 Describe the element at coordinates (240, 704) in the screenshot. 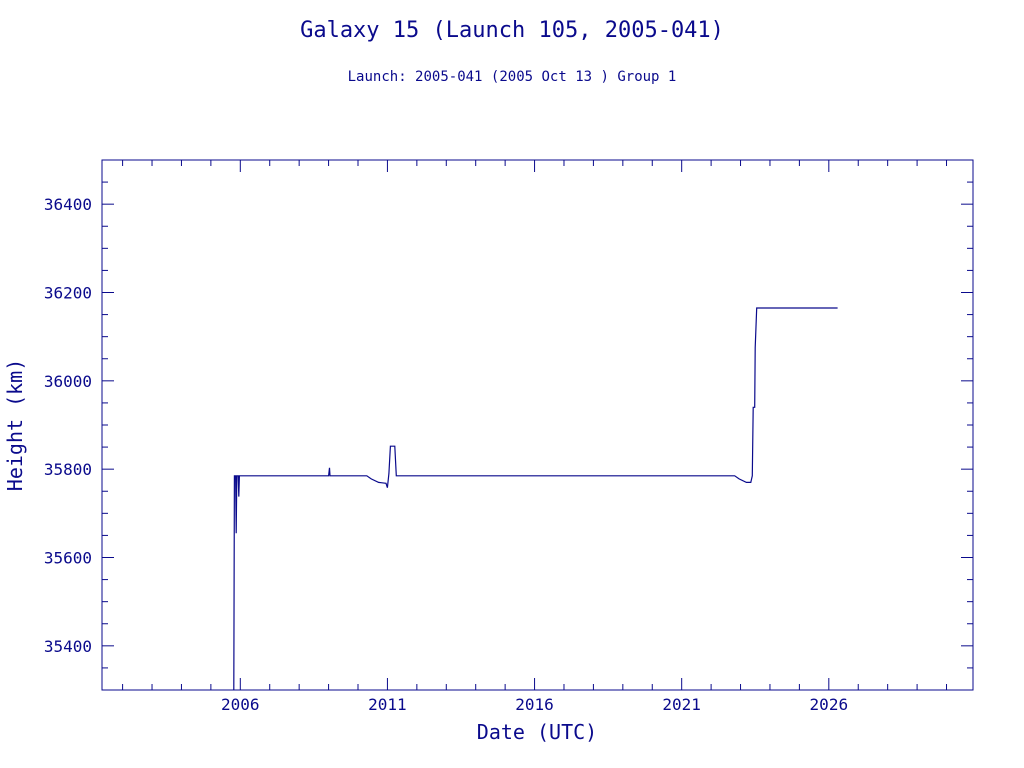

I see `x-tick-label: 2006` at that location.